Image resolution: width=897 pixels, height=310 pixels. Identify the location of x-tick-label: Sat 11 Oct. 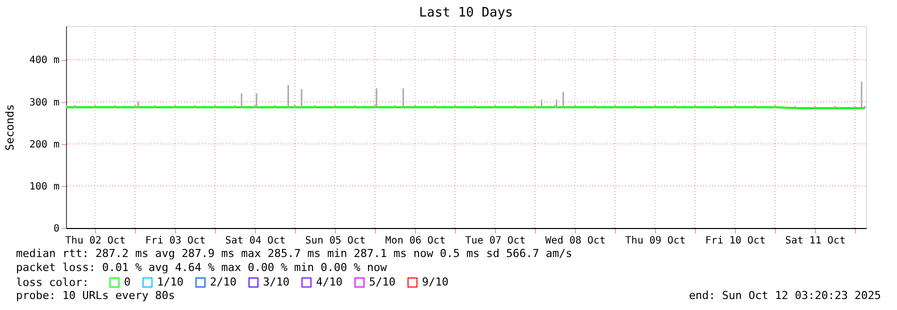
(815, 241).